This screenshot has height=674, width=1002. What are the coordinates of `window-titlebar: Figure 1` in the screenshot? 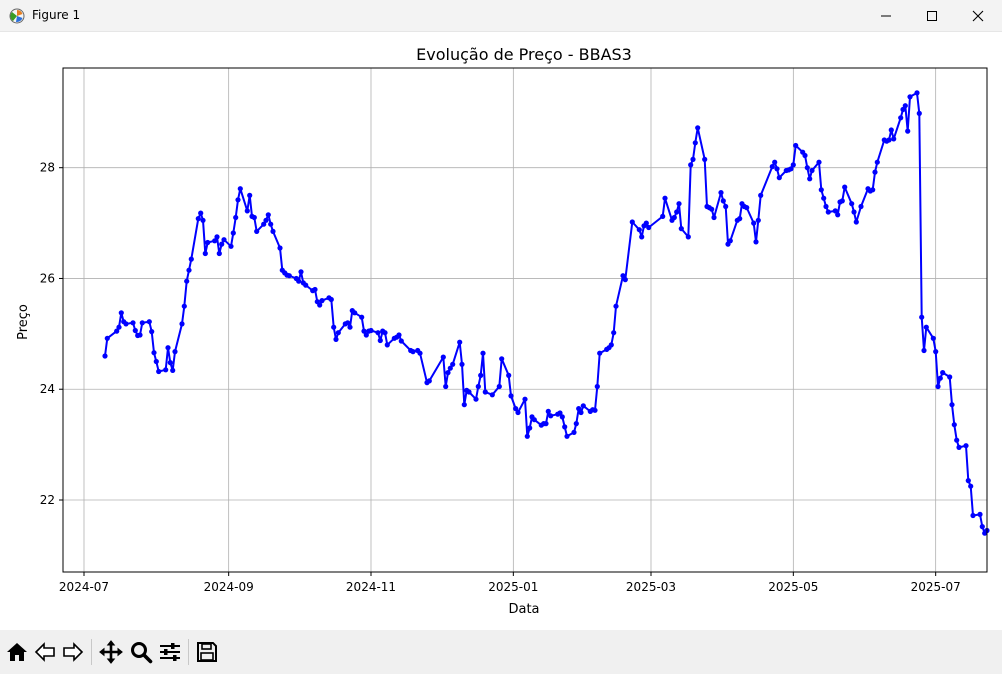 It's located at (501, 16).